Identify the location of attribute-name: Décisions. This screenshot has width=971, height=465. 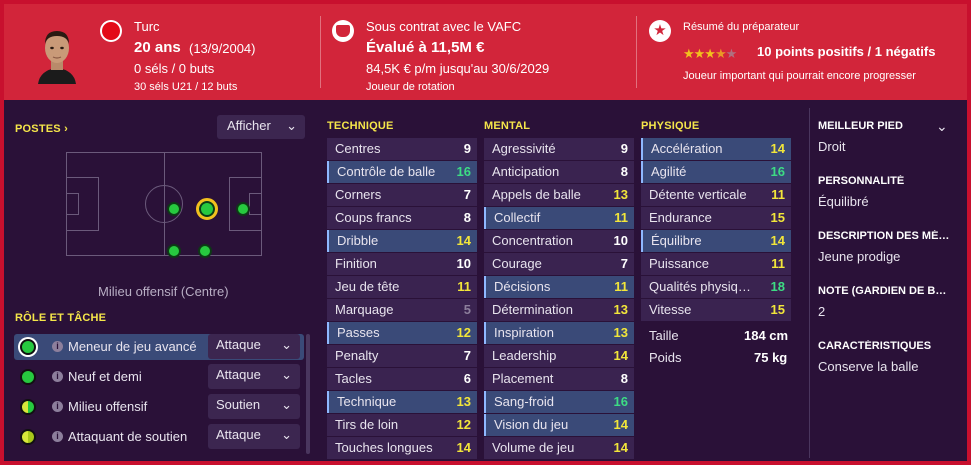
(522, 286).